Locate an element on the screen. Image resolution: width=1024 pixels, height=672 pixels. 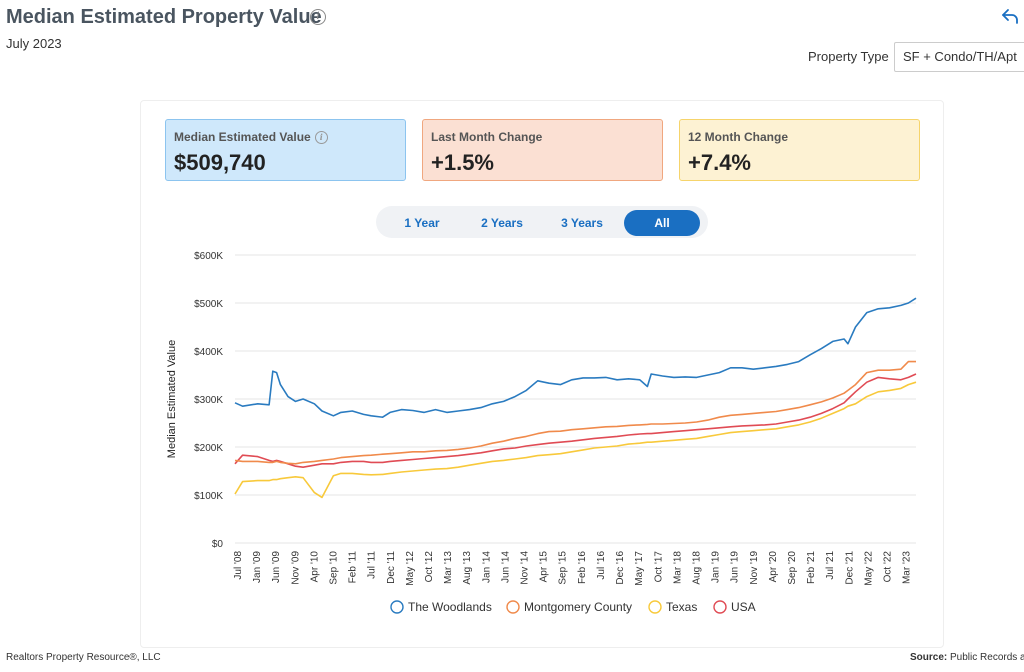
property-type-label: Property Type is located at coordinates (848, 56).